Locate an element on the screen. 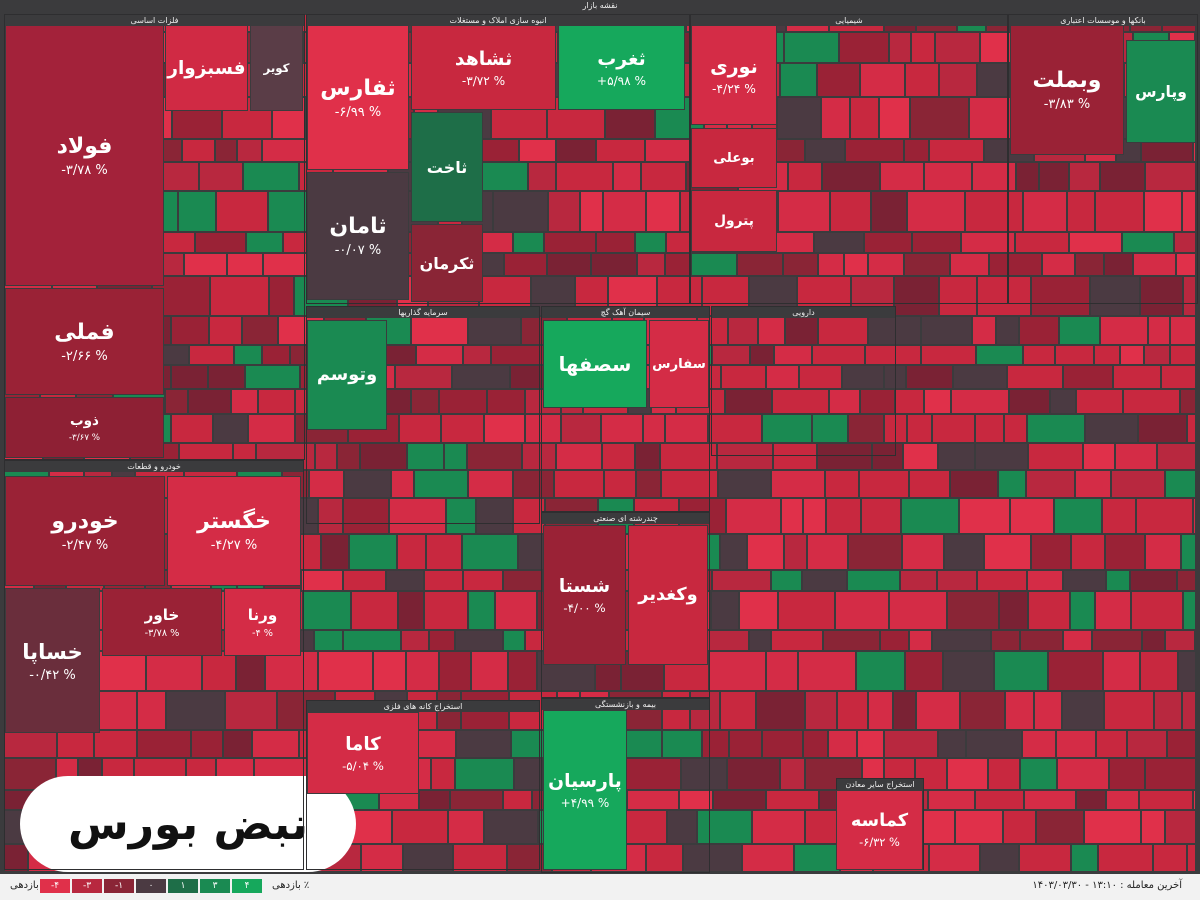 The width and height of the screenshot is (1200, 900). stock-tile: فسبزوار is located at coordinates (206, 68).